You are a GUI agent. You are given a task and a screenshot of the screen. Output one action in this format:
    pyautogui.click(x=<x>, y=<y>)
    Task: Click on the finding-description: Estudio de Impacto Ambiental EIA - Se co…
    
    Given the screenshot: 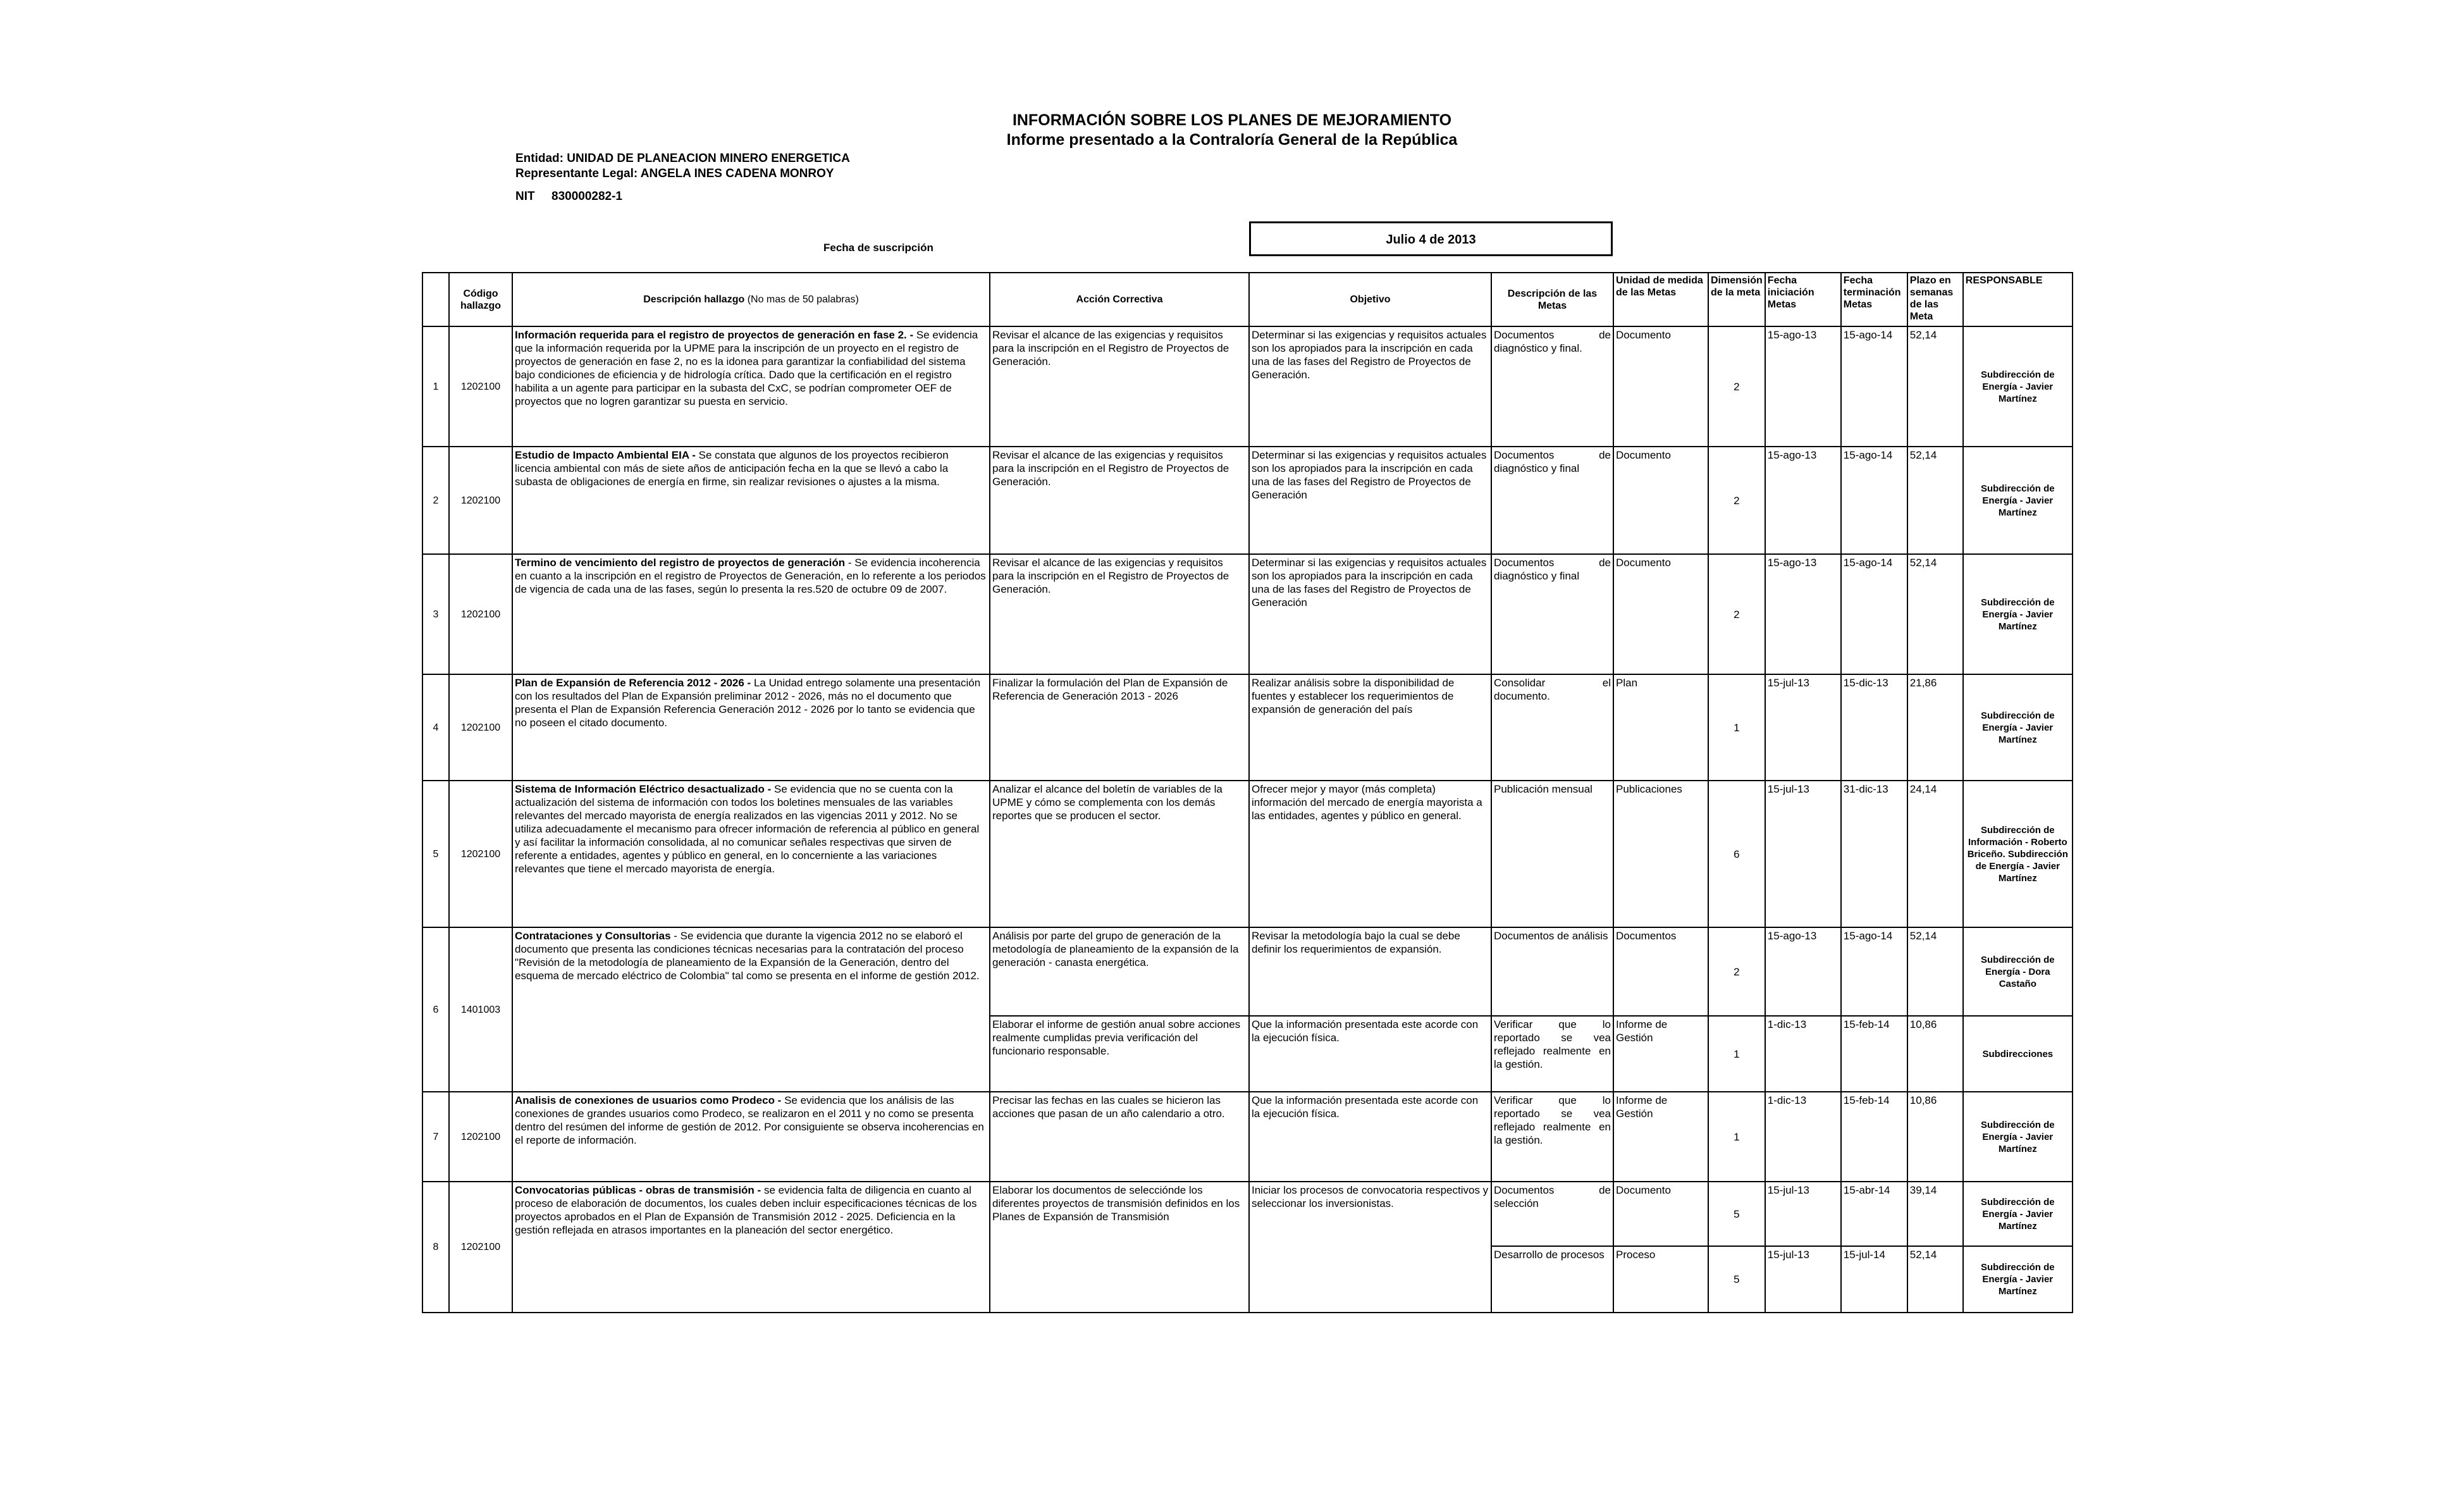 What is the action you would take?
    pyautogui.click(x=751, y=500)
    